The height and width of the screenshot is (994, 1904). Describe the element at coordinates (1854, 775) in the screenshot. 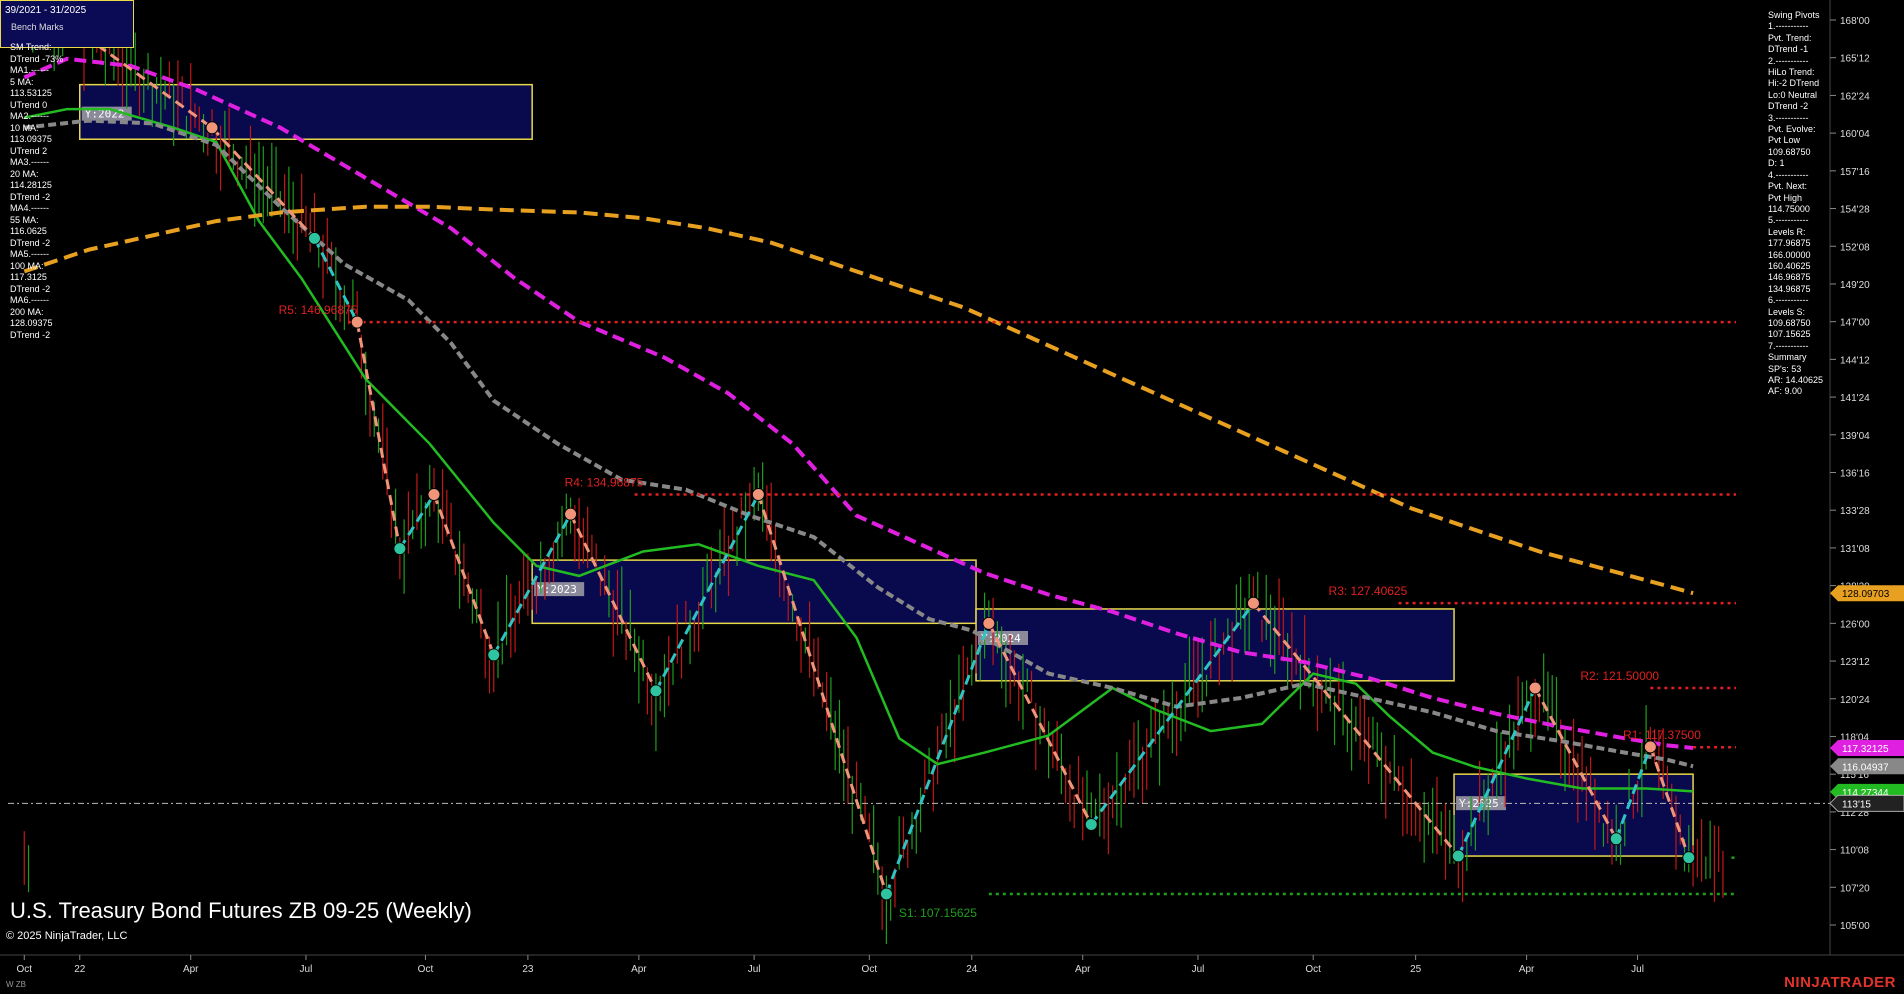

I see `price-tick-label: 115'16` at that location.